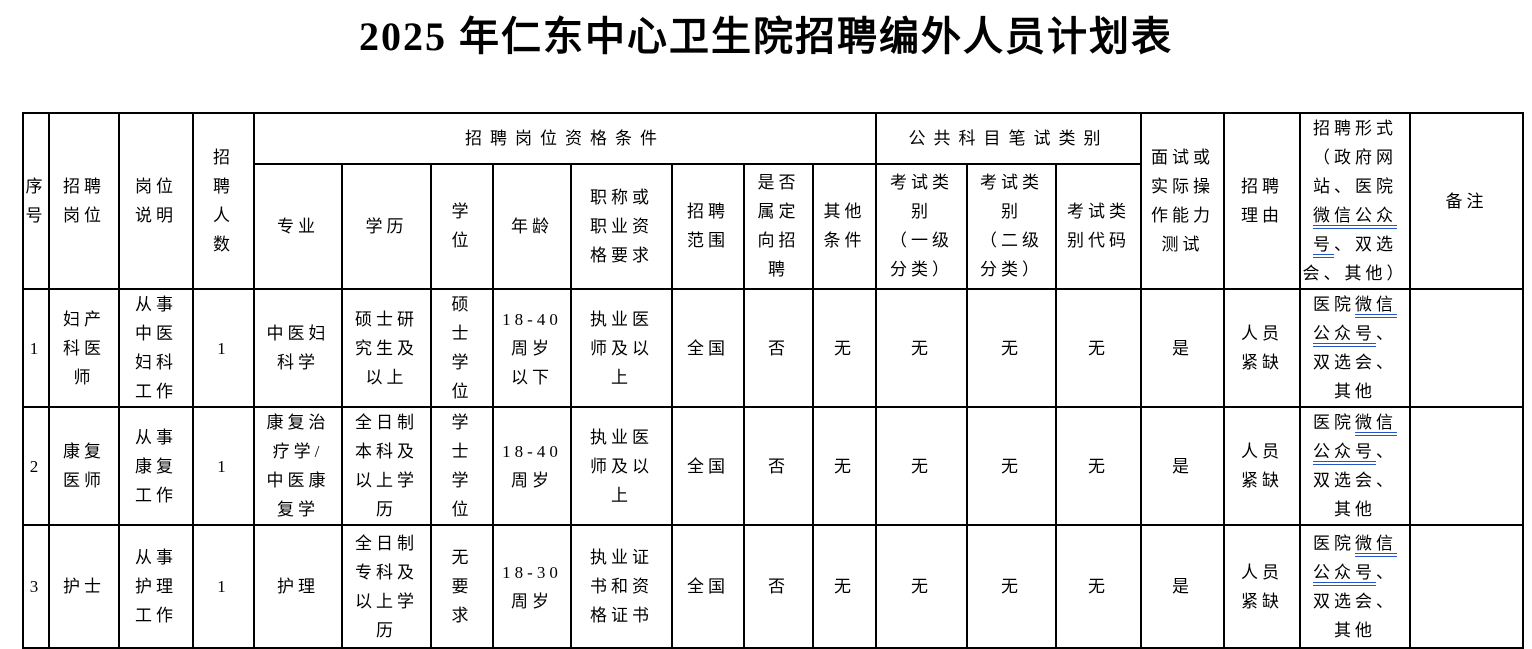  I want to click on header-recruit-position: 招聘 岗位, so click(84, 201).